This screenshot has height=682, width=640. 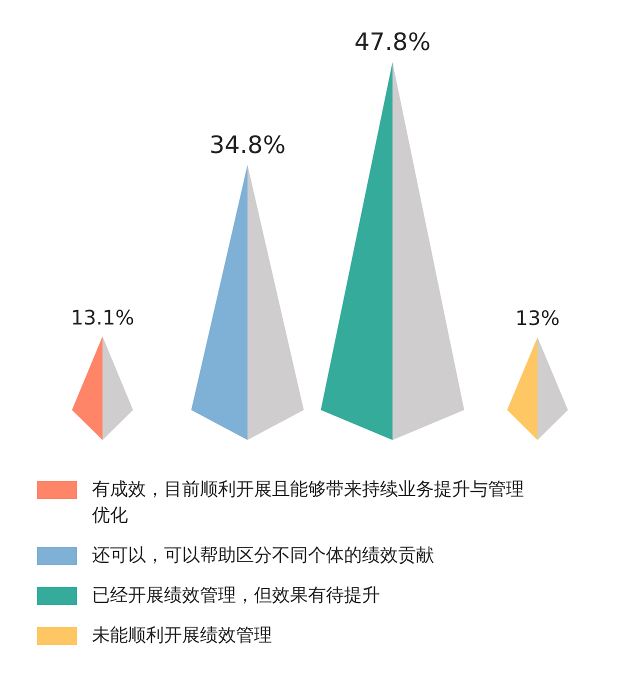 What do you see at coordinates (263, 555) in the screenshot?
I see `legend-label: 还可以，可以帮助区分不同个体的绩效贡献` at bounding box center [263, 555].